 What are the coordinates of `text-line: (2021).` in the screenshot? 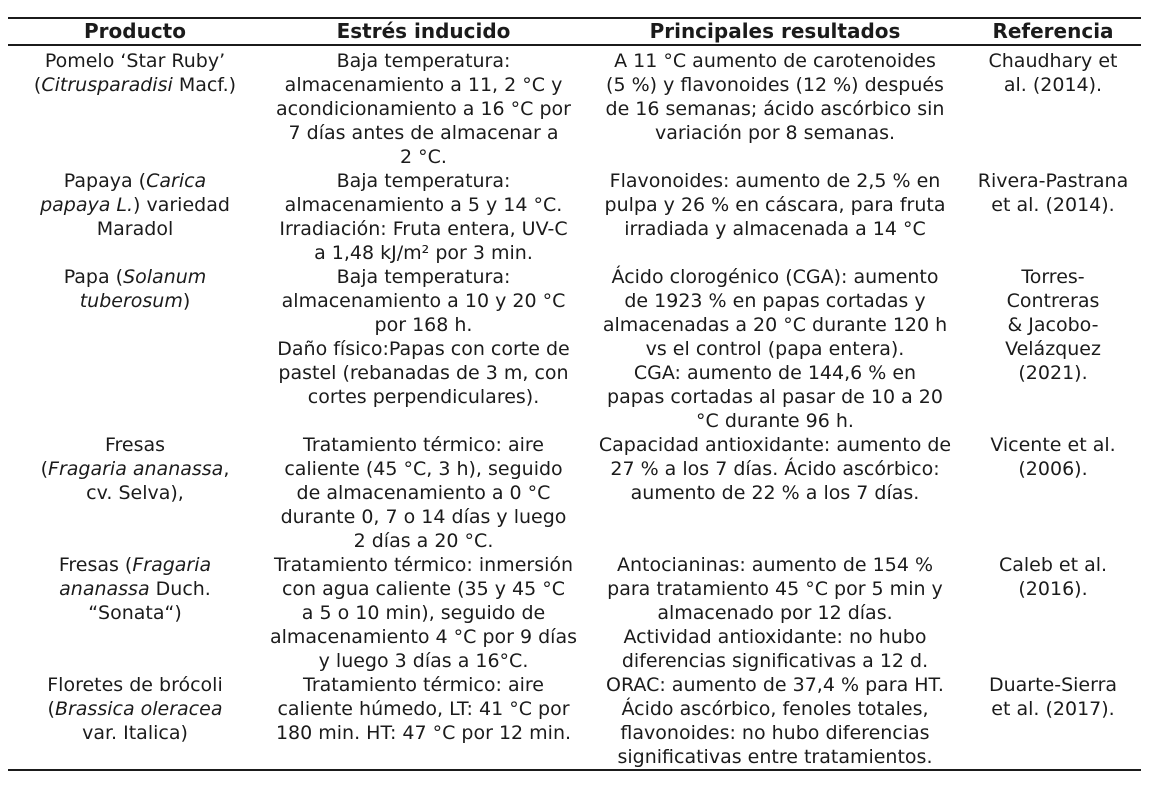 It's located at (1053, 373).